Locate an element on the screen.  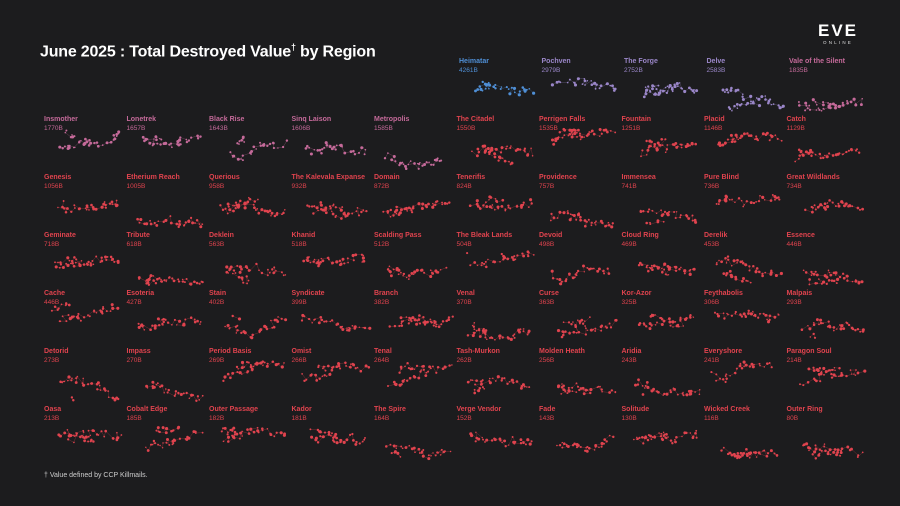
region-value: 1643B is located at coordinates (218, 128).